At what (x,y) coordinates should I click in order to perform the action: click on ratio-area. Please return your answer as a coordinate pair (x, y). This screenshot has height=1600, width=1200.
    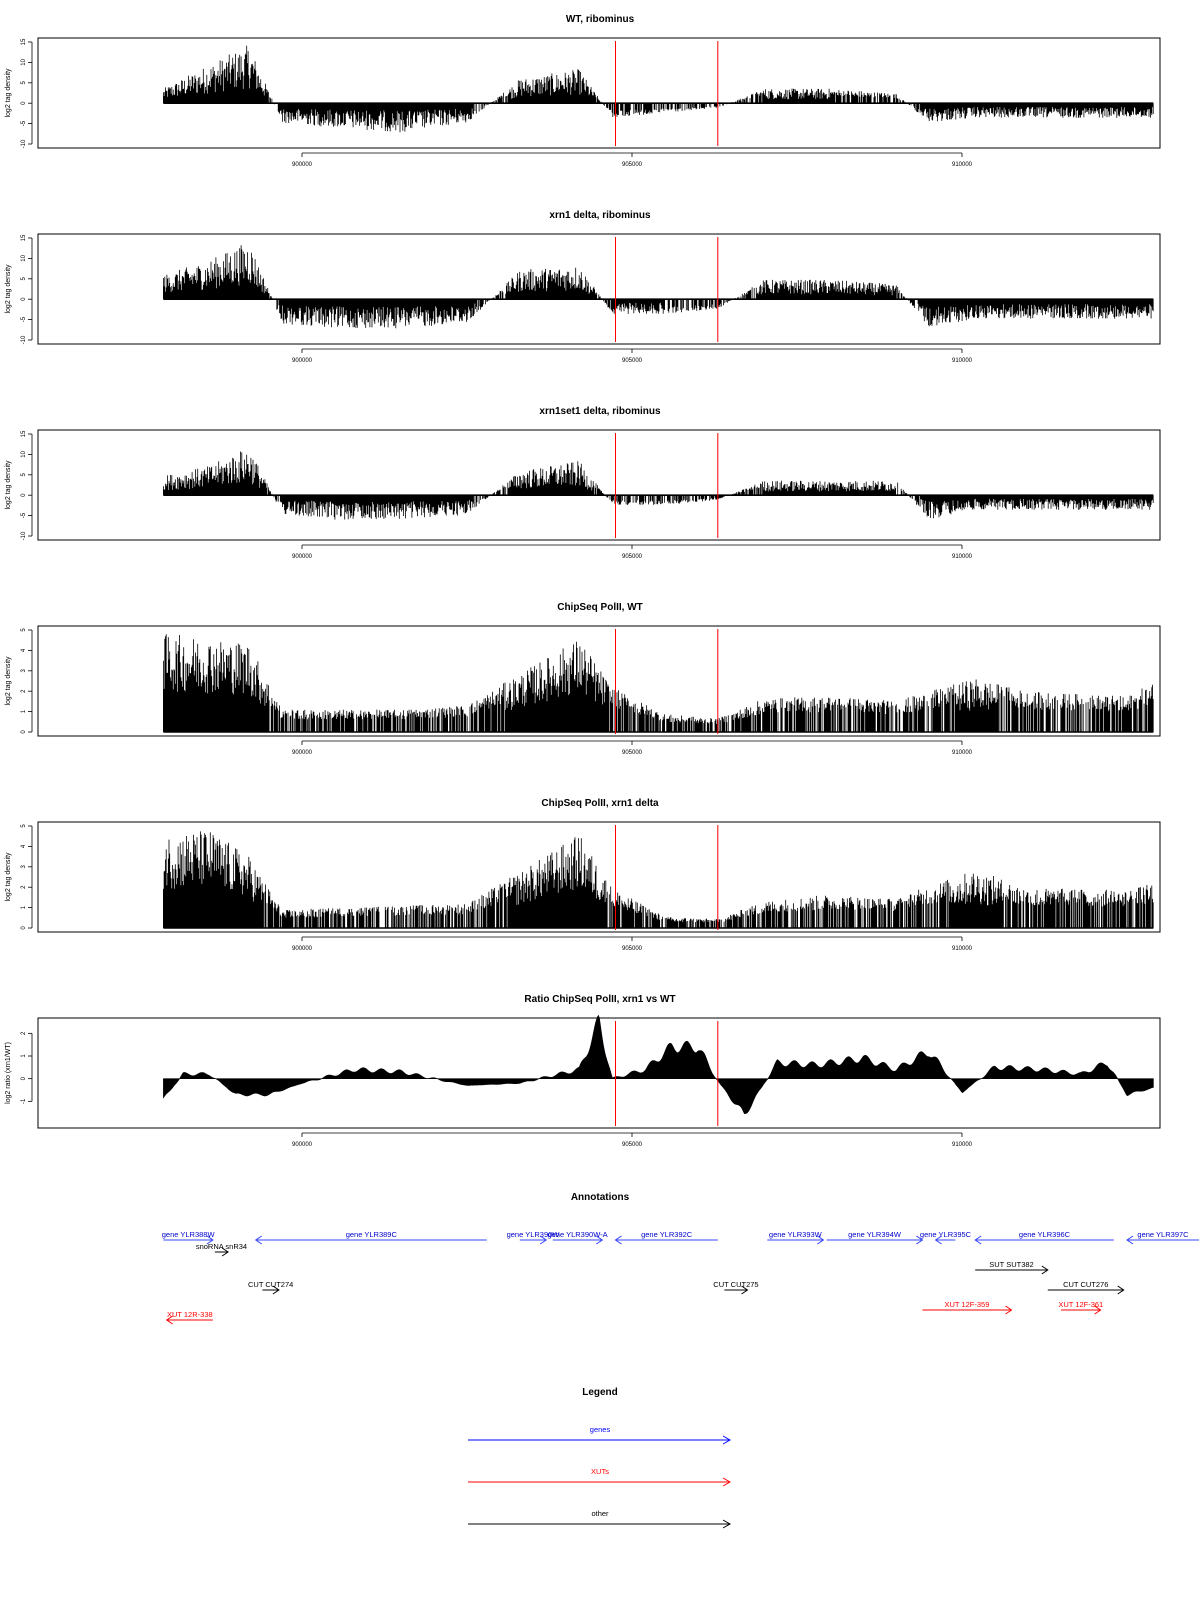
    Looking at the image, I should click on (658, 1064).